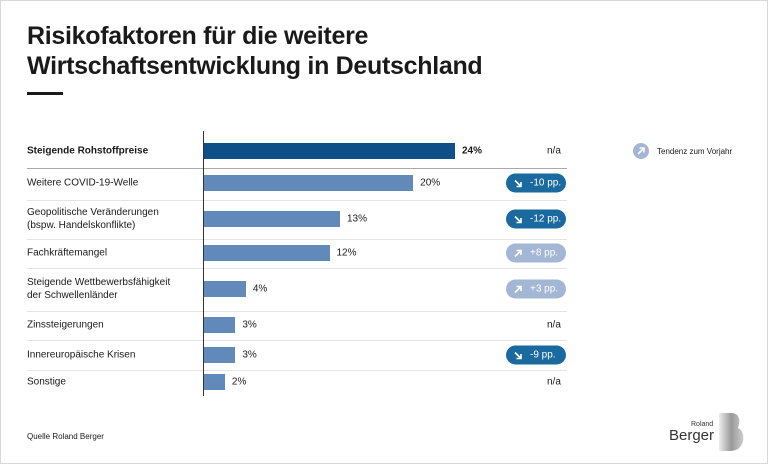  What do you see at coordinates (260, 289) in the screenshot?
I see `value-label: 4%` at bounding box center [260, 289].